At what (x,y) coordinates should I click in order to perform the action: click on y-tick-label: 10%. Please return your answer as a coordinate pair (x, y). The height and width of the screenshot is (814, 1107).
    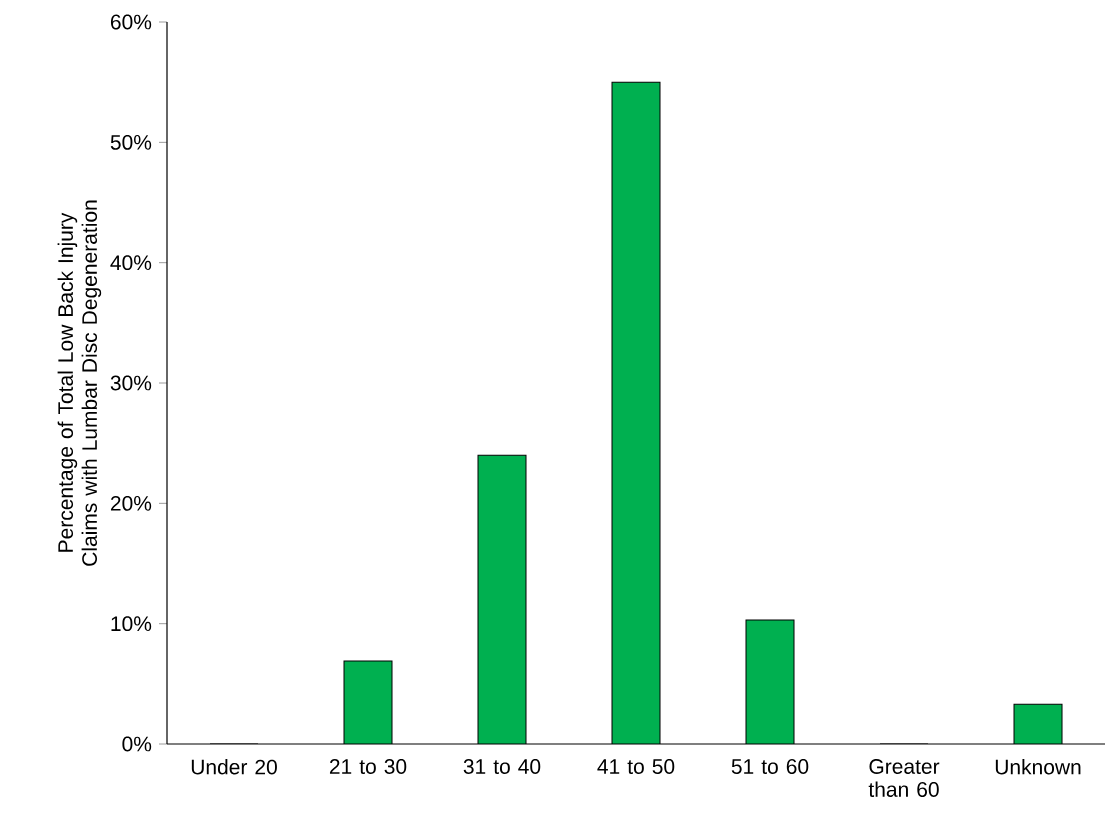
    Looking at the image, I should click on (131, 624).